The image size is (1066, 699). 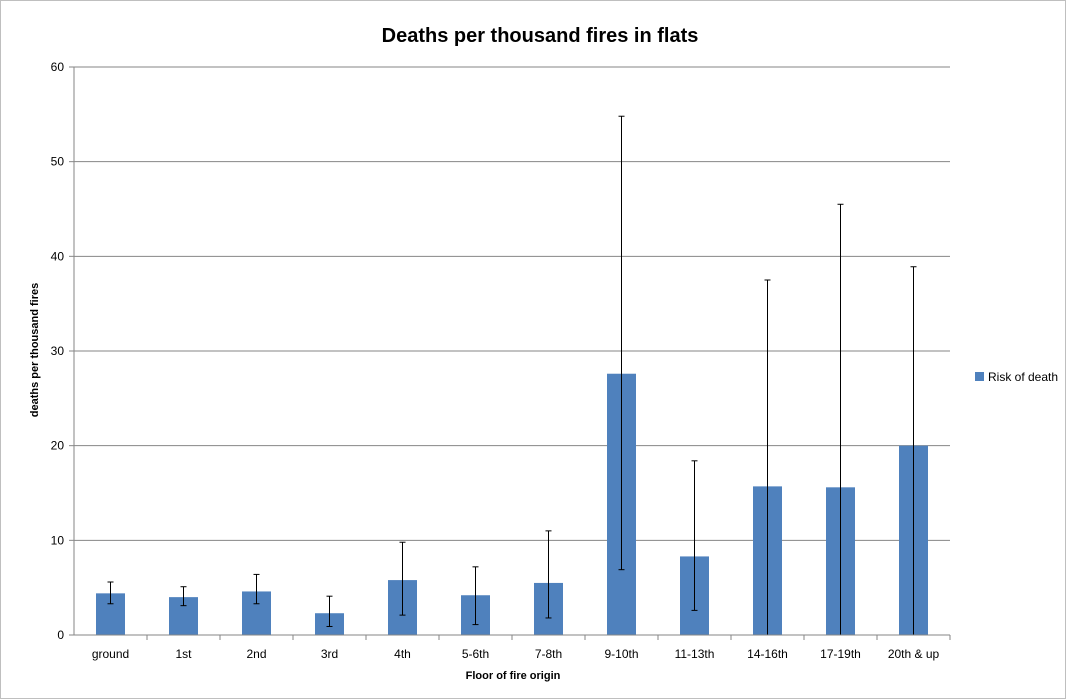 I want to click on x-tick-label: 4th, so click(x=402, y=654).